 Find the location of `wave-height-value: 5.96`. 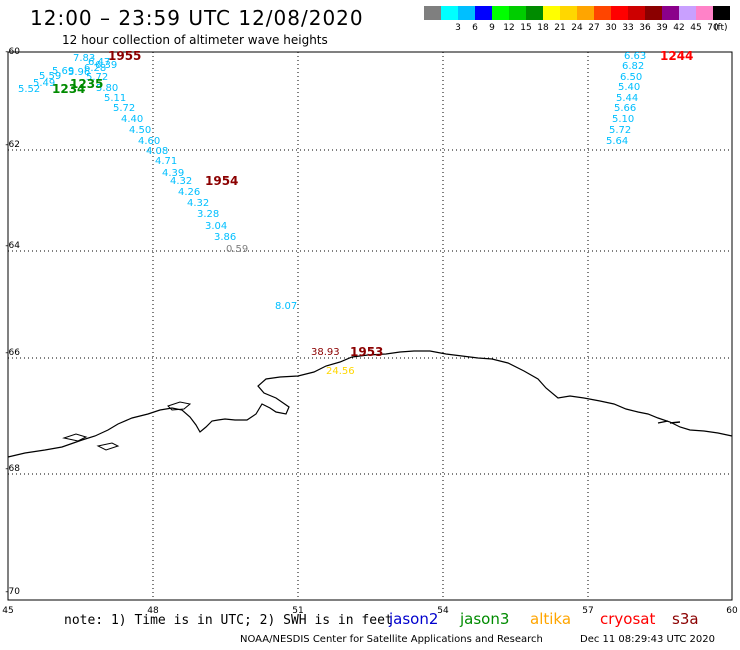

wave-height-value: 5.96 is located at coordinates (79, 72).